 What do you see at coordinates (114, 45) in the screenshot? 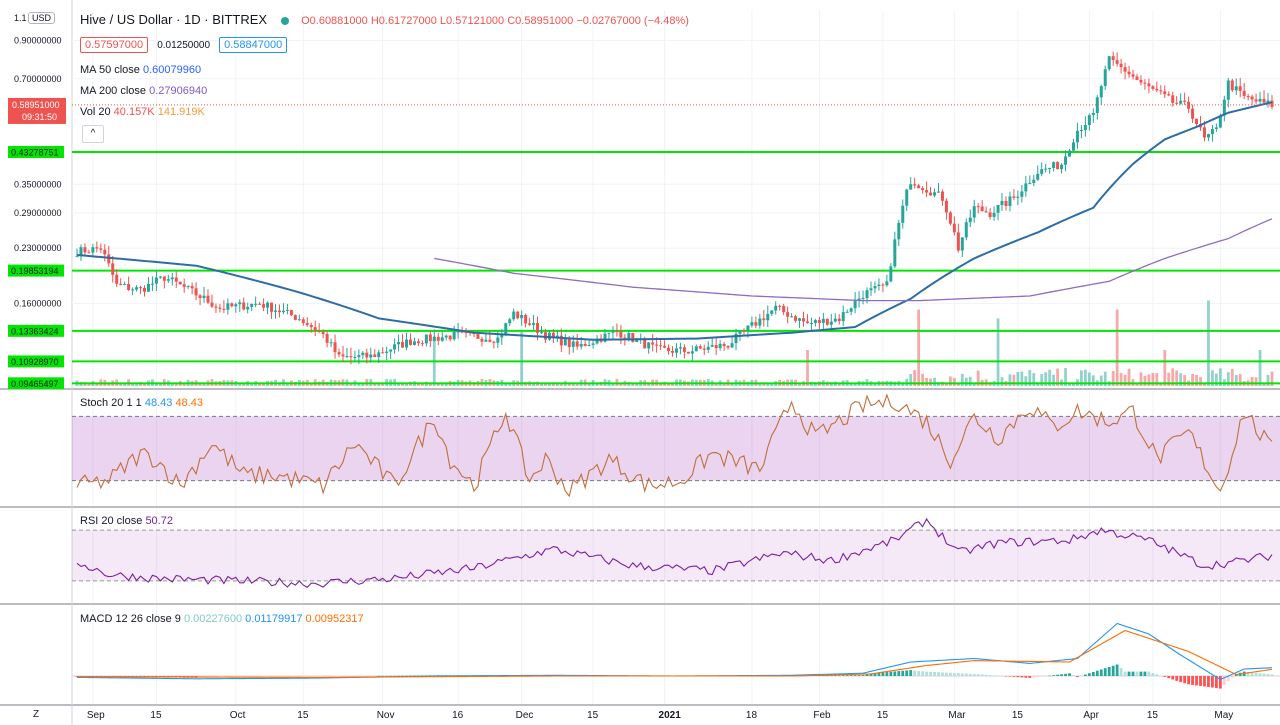
I see `bid-box: 0.57597000` at bounding box center [114, 45].